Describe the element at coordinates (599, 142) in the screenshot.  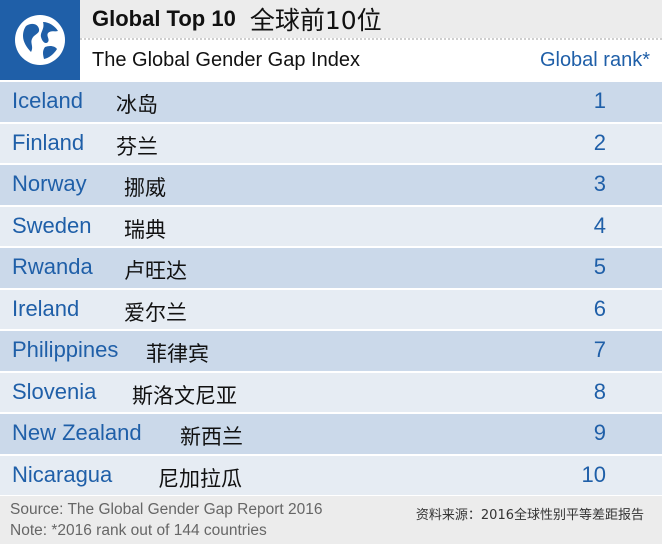
I see `rank-value: 2` at that location.